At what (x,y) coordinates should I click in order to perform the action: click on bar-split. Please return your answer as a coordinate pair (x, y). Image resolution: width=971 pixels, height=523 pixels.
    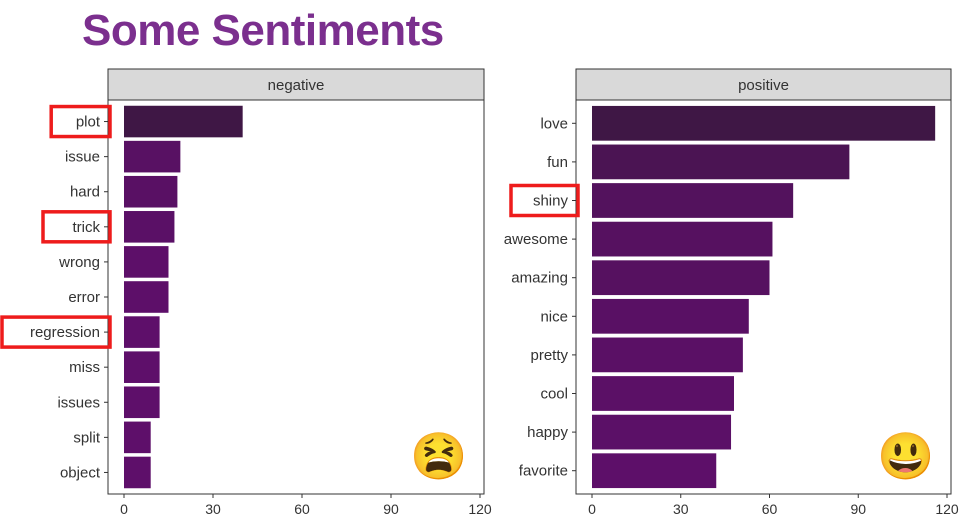
    Looking at the image, I should click on (137, 437).